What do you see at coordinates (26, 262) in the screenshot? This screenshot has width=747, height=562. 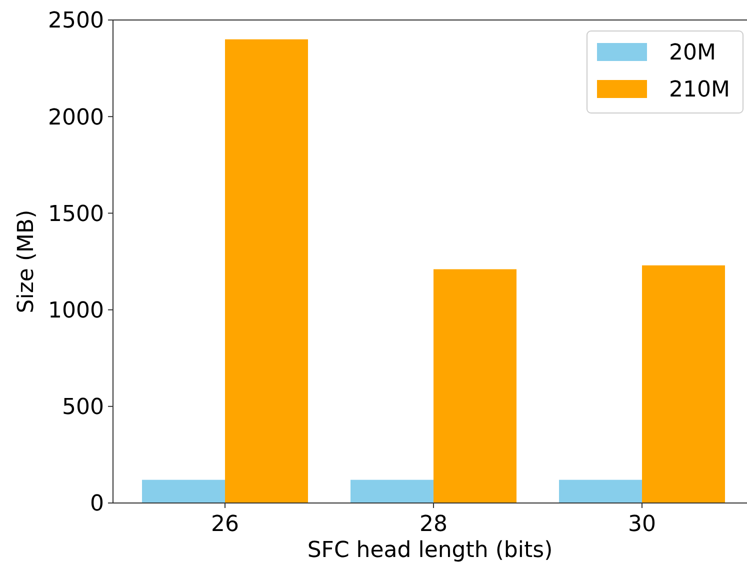 I see `y-axis-title: Size (MB)` at bounding box center [26, 262].